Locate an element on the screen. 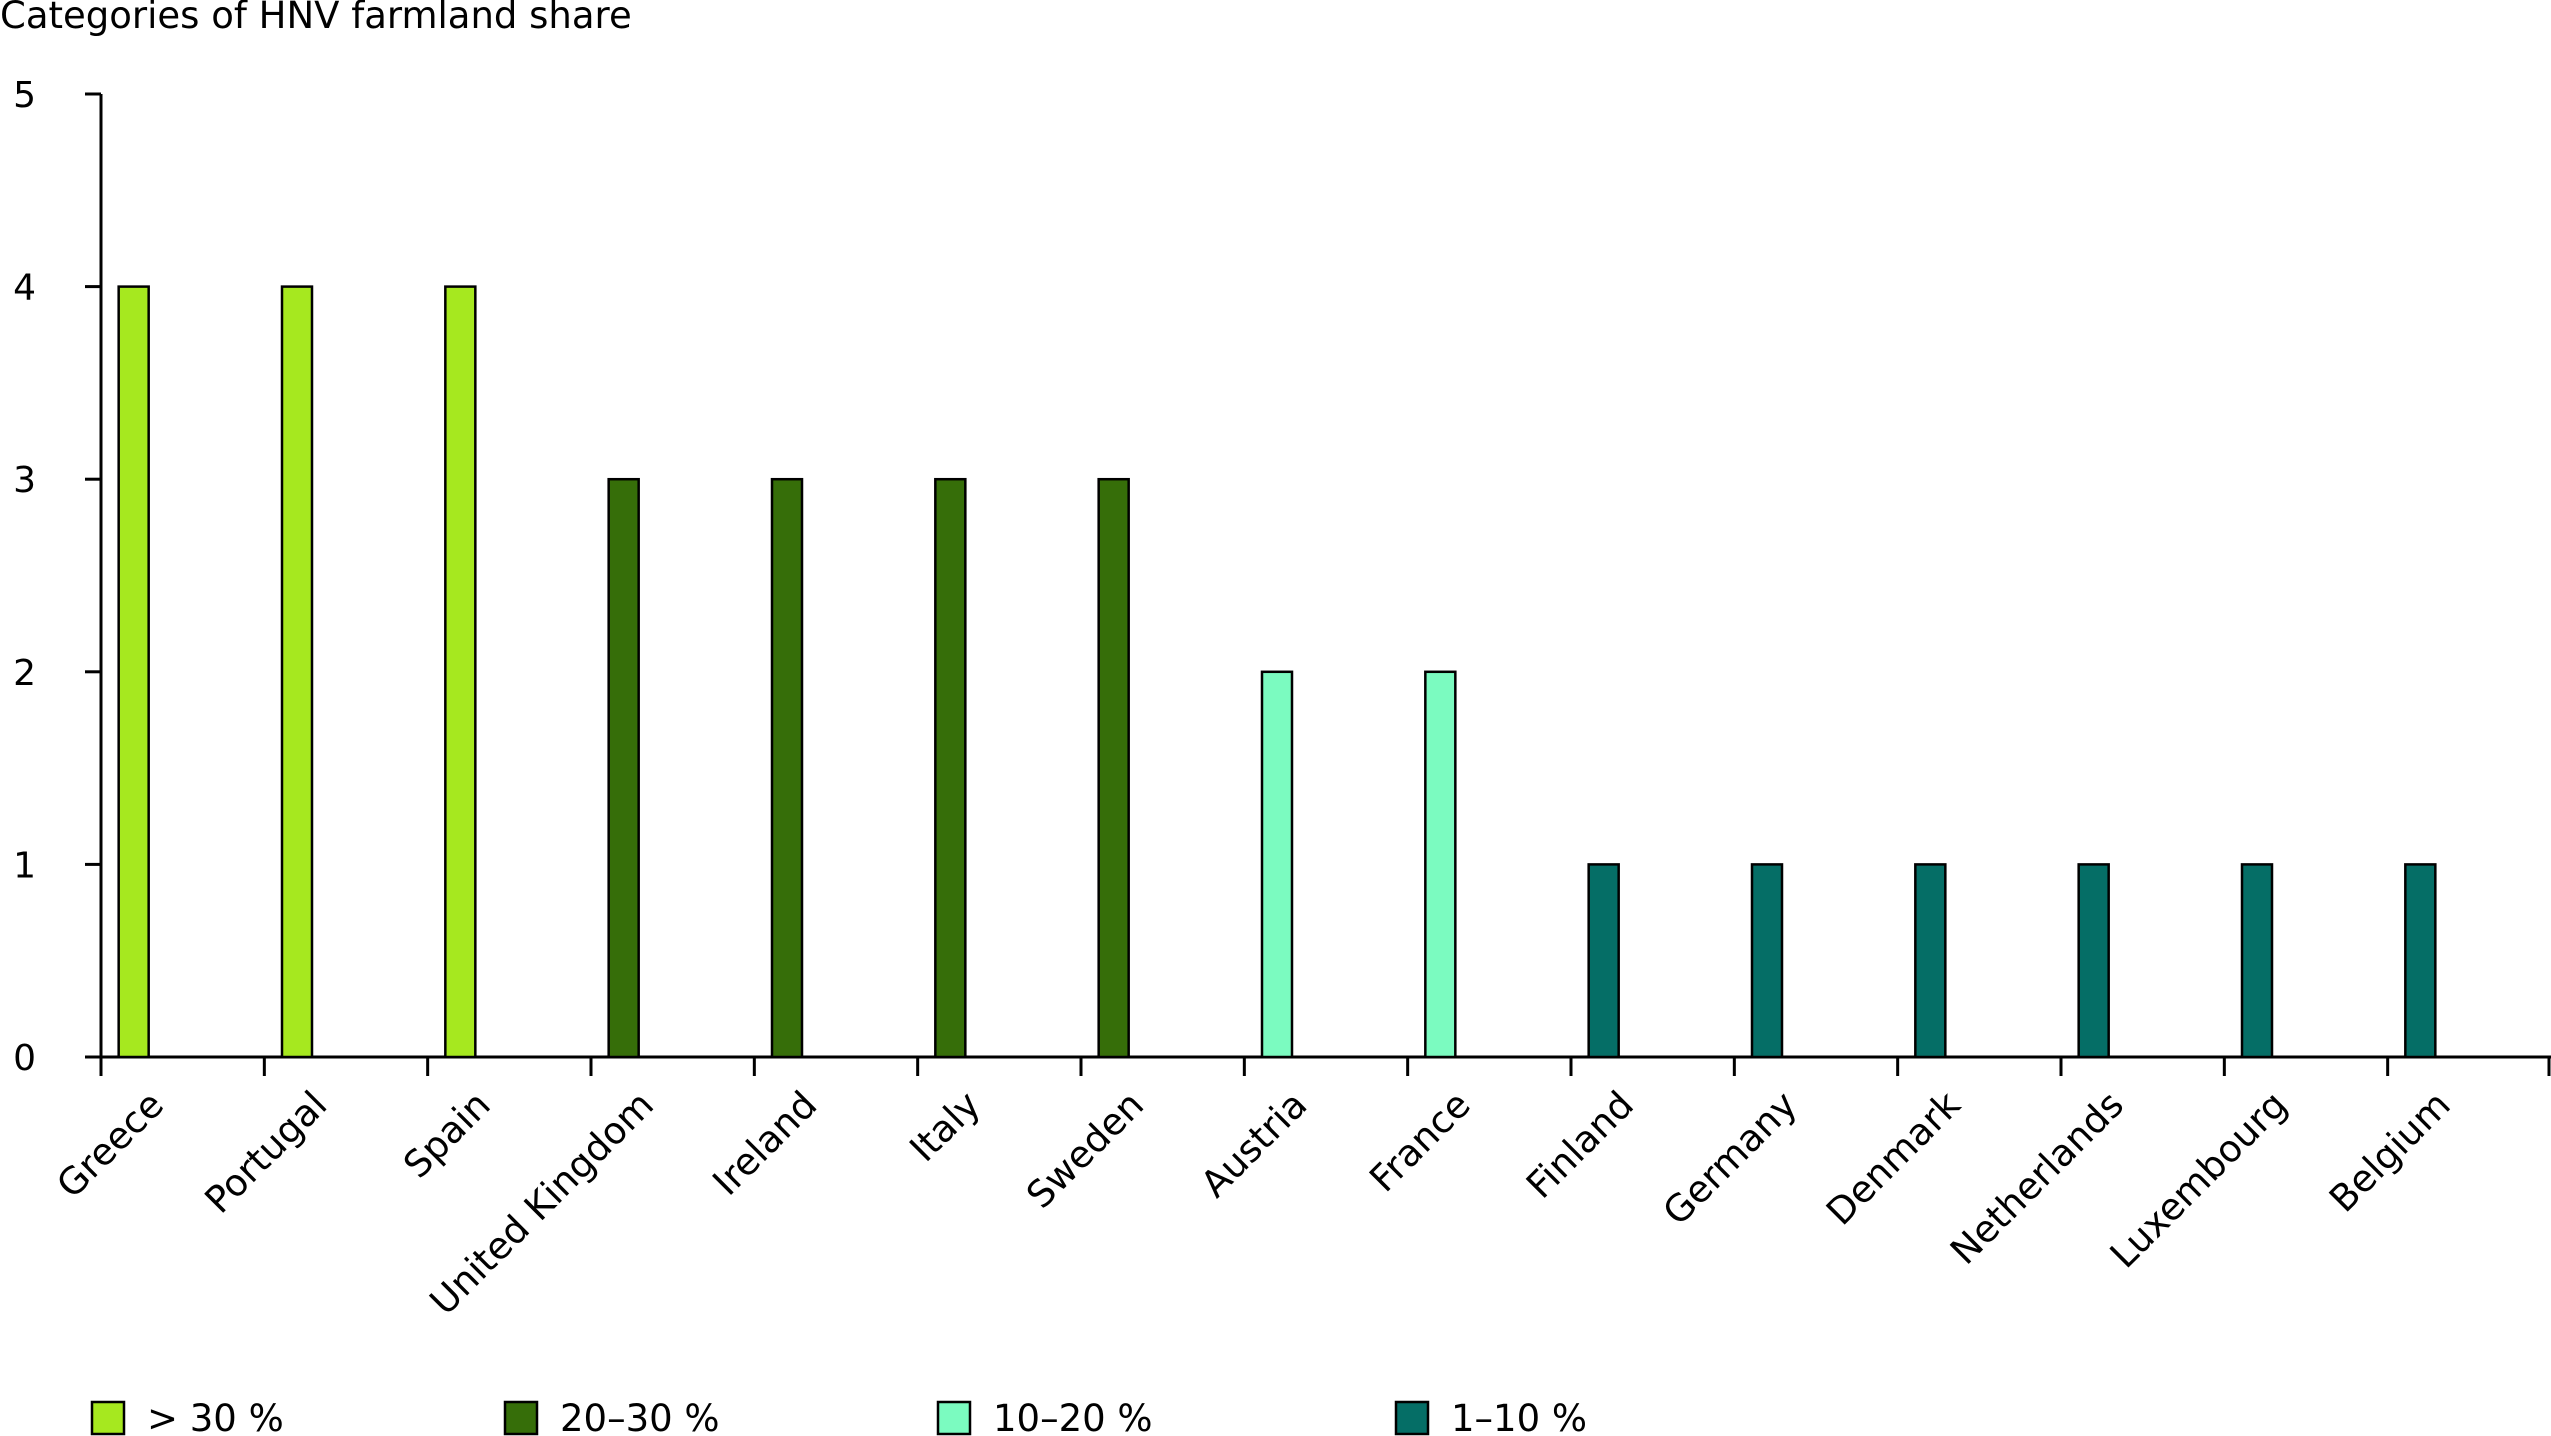 This screenshot has height=1436, width=2551. legend-label: 20–30 % is located at coordinates (640, 1416).